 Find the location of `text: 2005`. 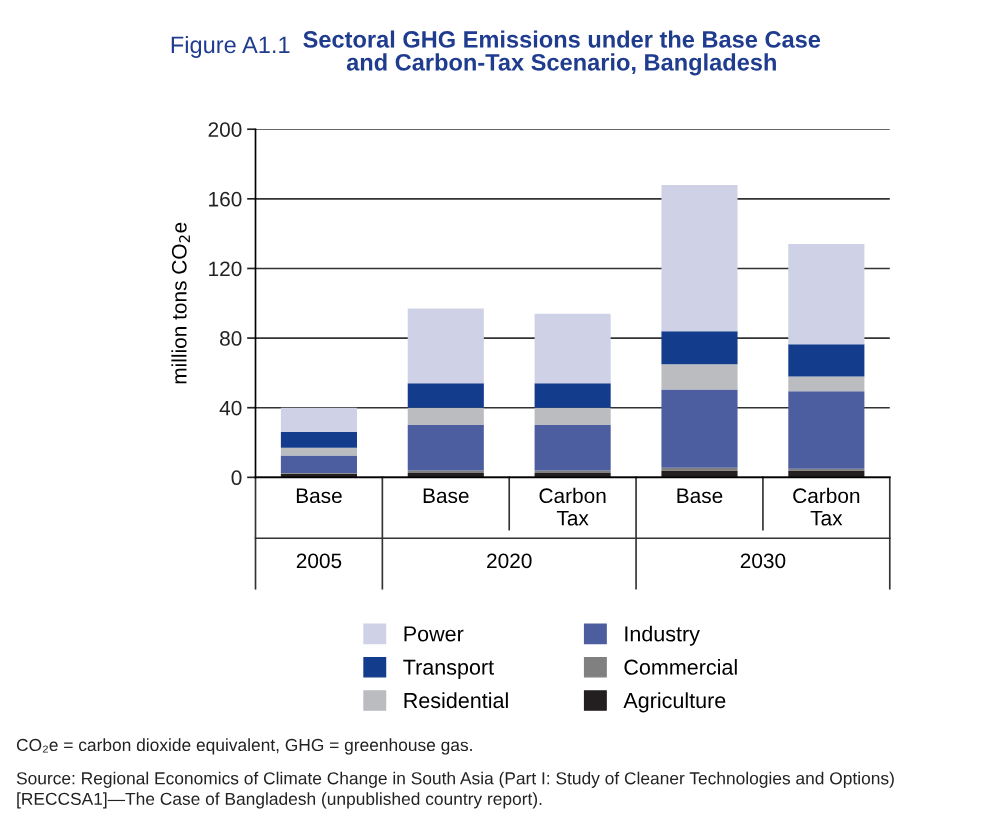

text: 2005 is located at coordinates (319, 561).